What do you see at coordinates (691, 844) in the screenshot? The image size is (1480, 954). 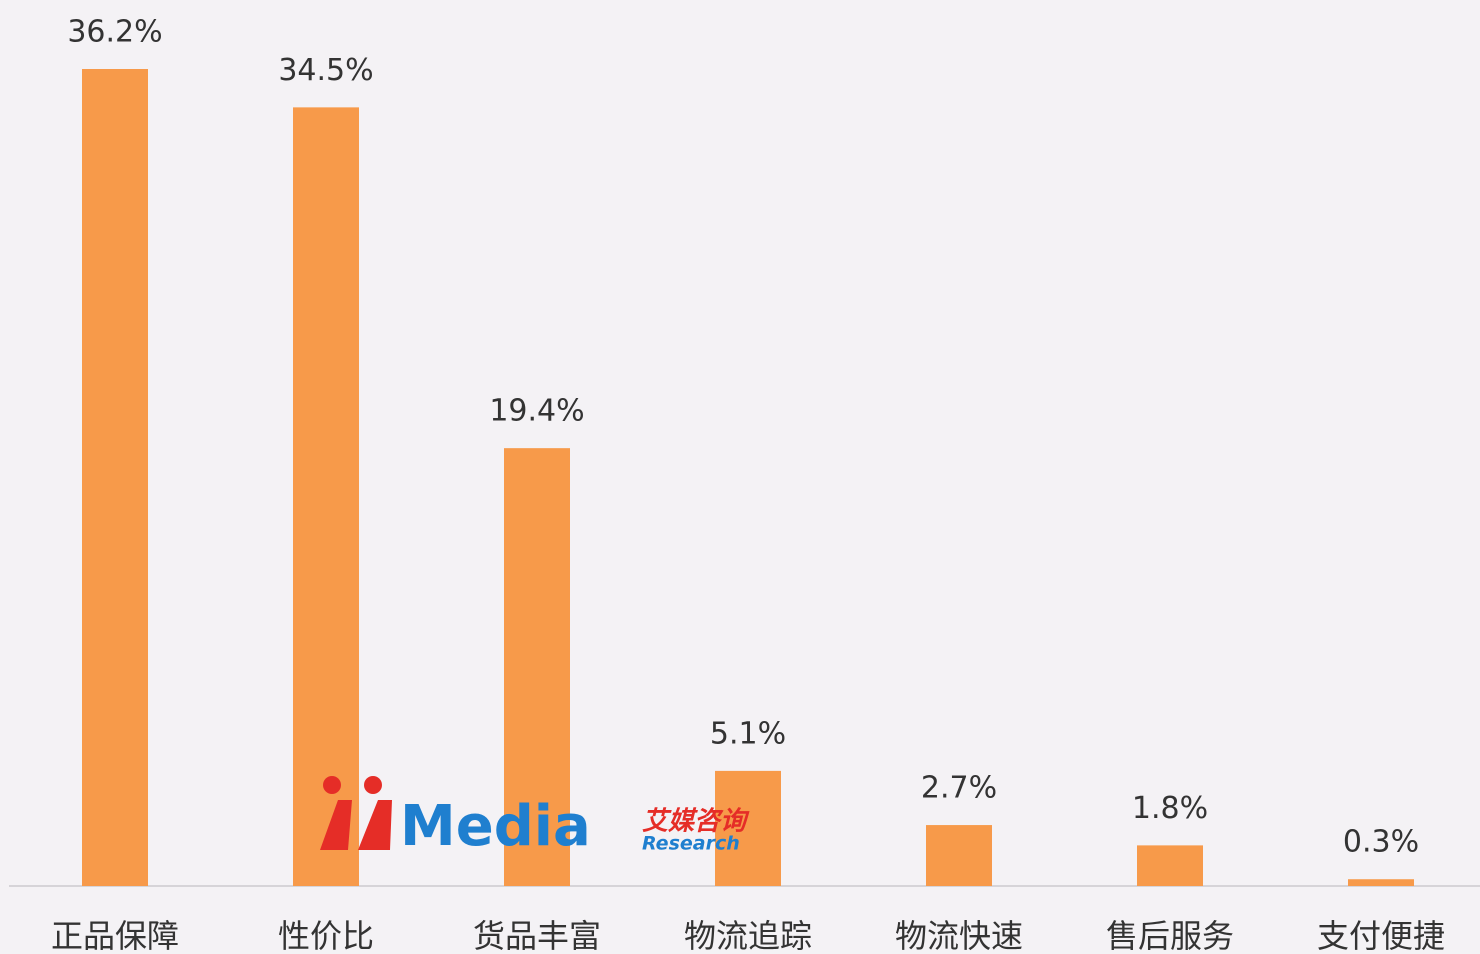 I see `logo-en: Research` at bounding box center [691, 844].